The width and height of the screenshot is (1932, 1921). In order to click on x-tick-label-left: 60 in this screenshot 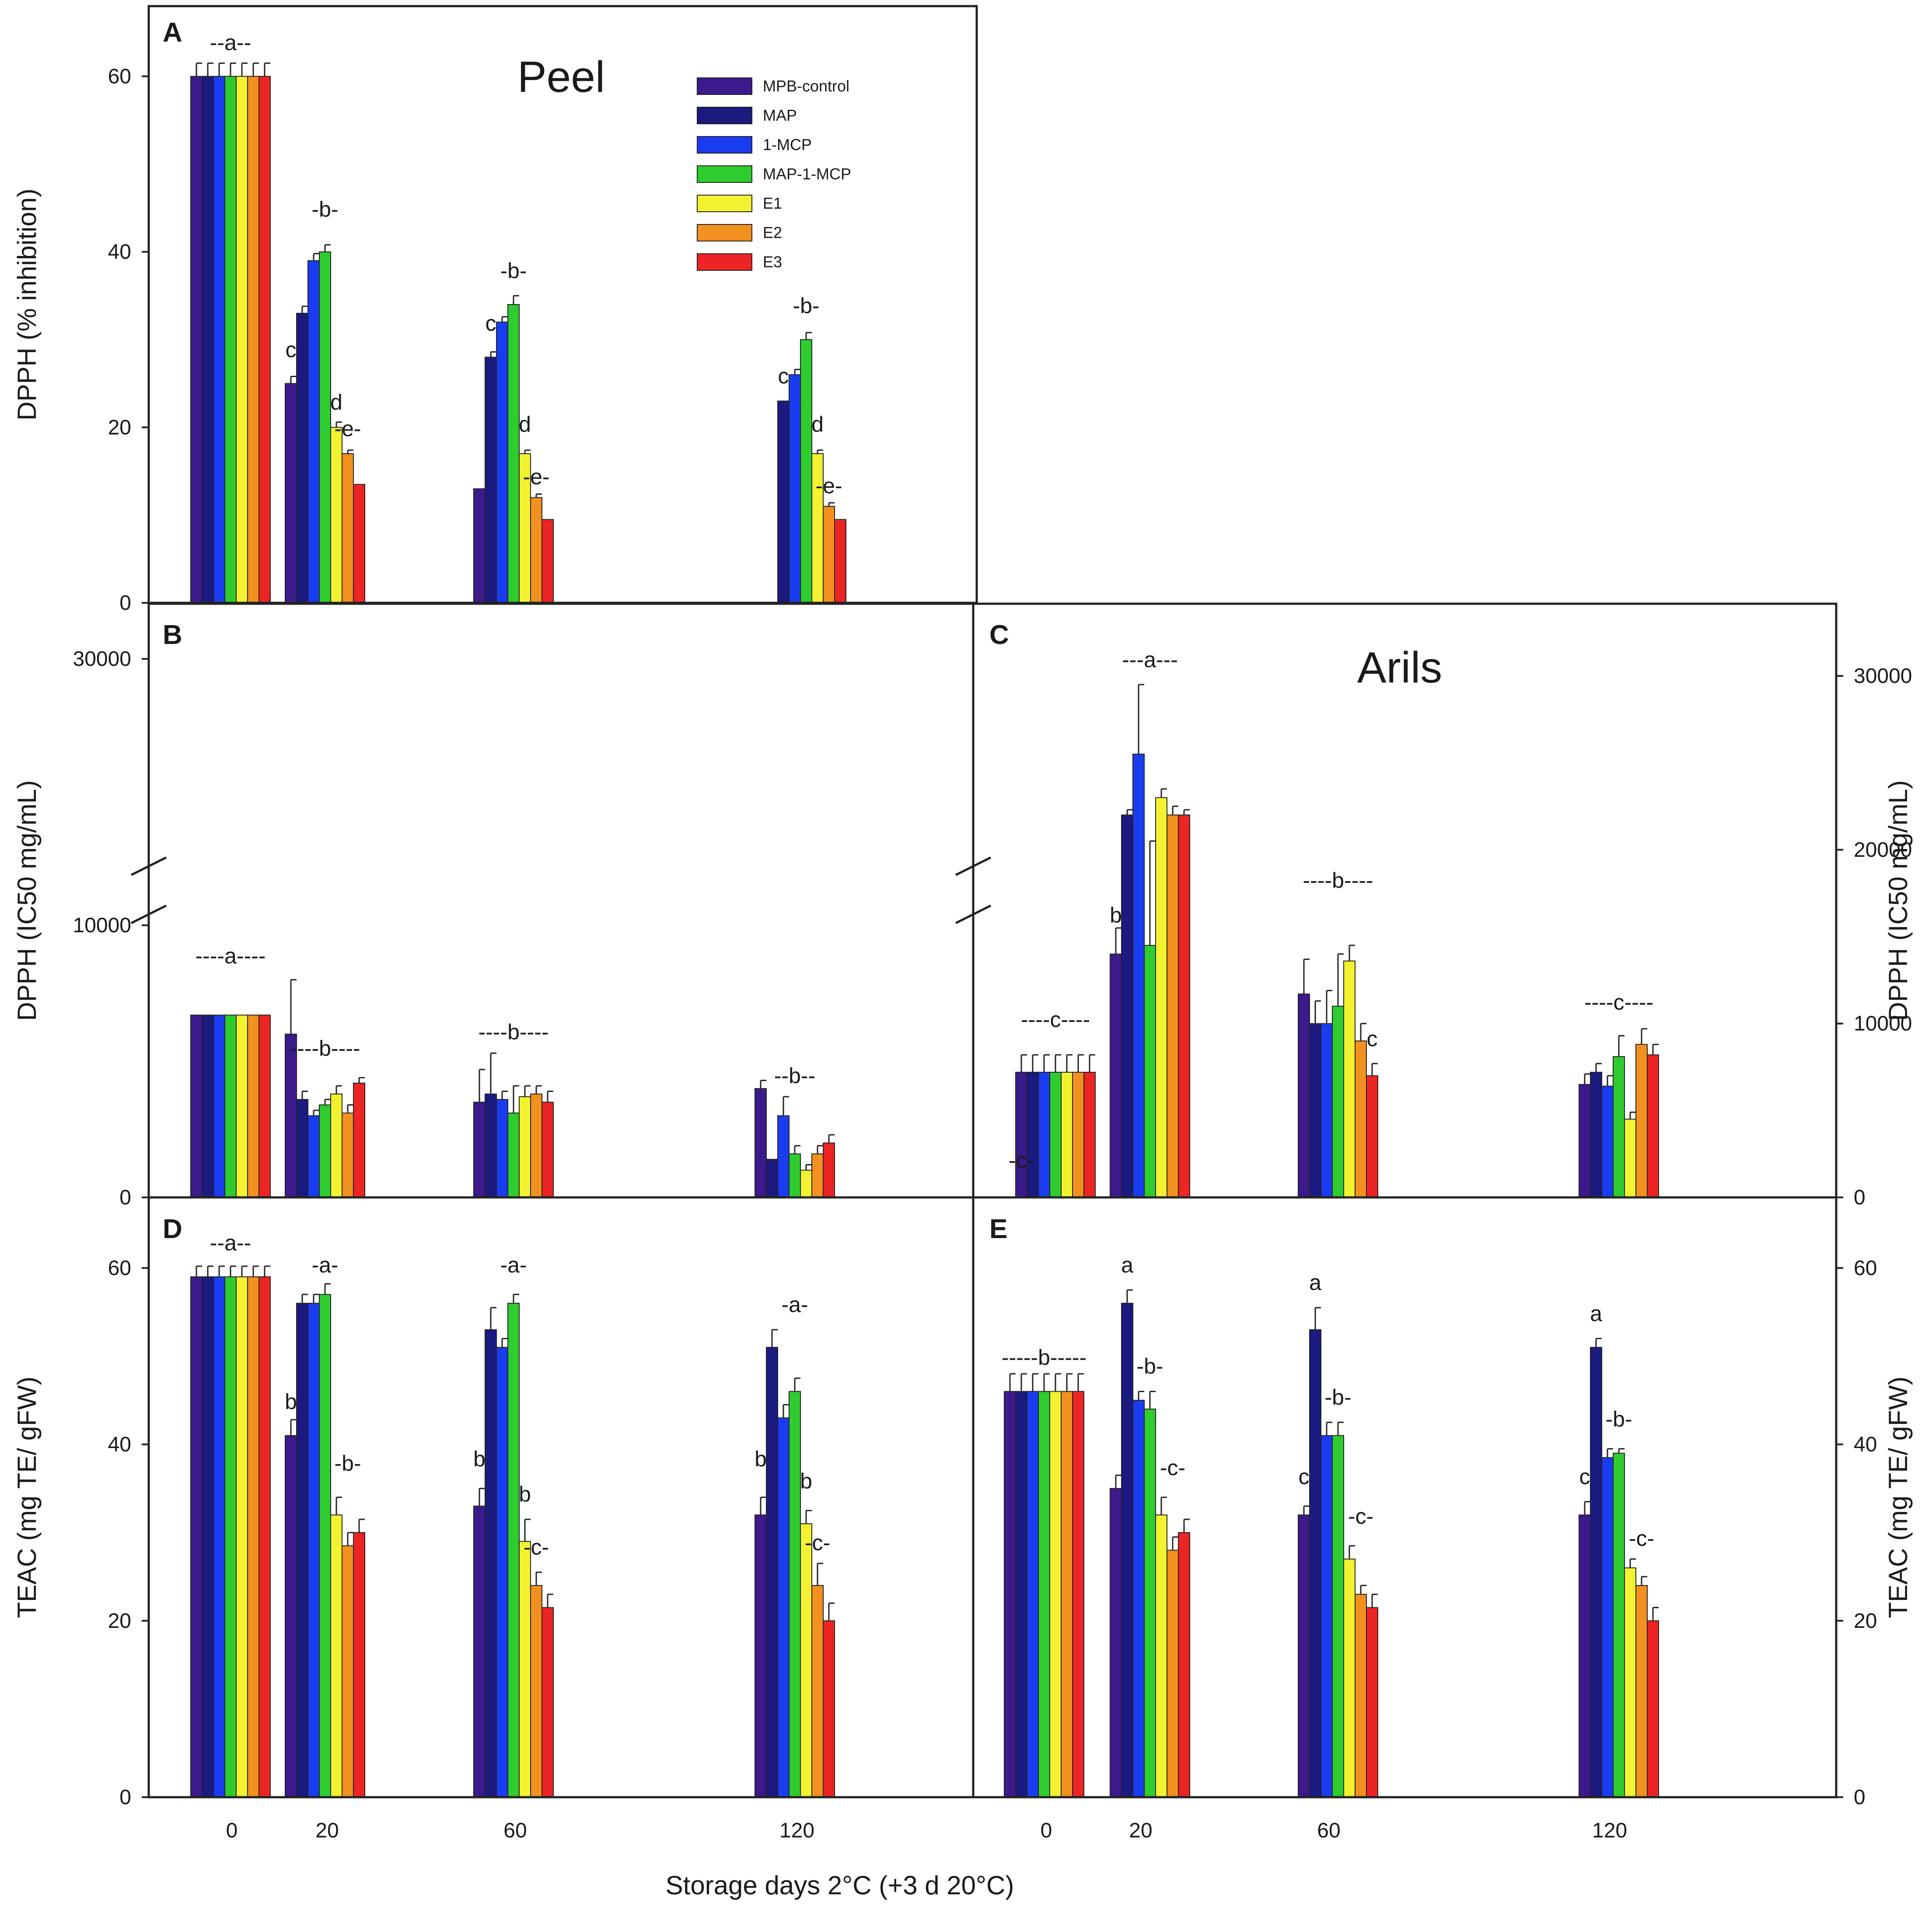, I will do `click(515, 1830)`.